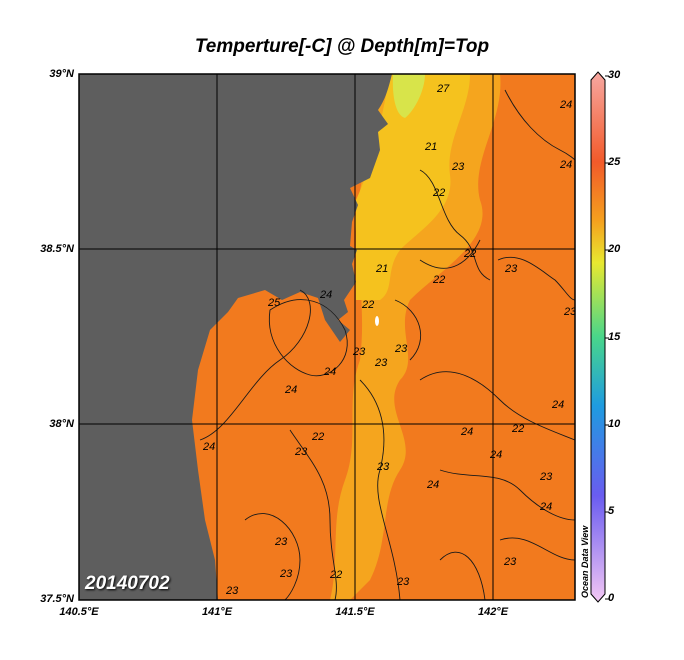 The width and height of the screenshot is (684, 660). What do you see at coordinates (614, 337) in the screenshot?
I see `colorbar-label: 15` at bounding box center [614, 337].